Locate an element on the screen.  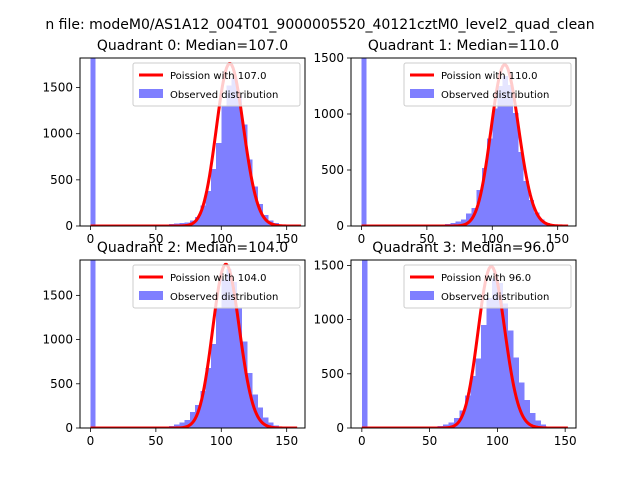
legend-label-poisson: Poission with 104.0 is located at coordinates (218, 278).